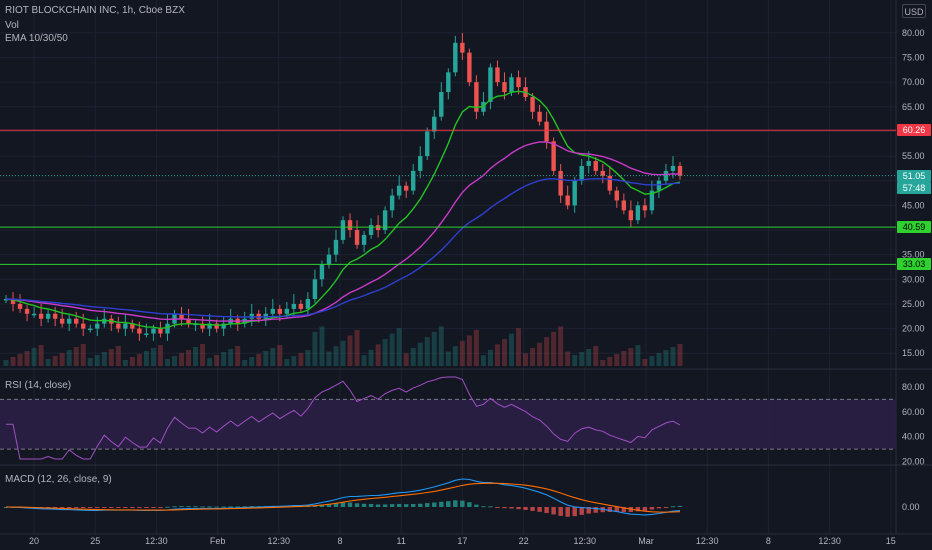 The height and width of the screenshot is (550, 932). I want to click on volume-legend: Vol, so click(12, 25).